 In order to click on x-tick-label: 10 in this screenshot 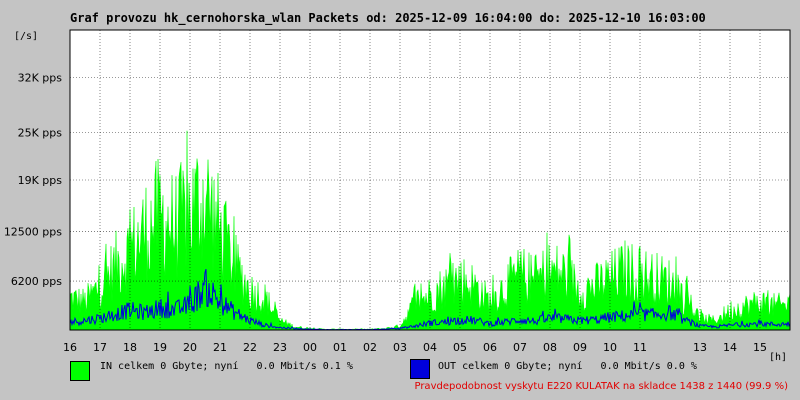, I will do `click(610, 347)`.